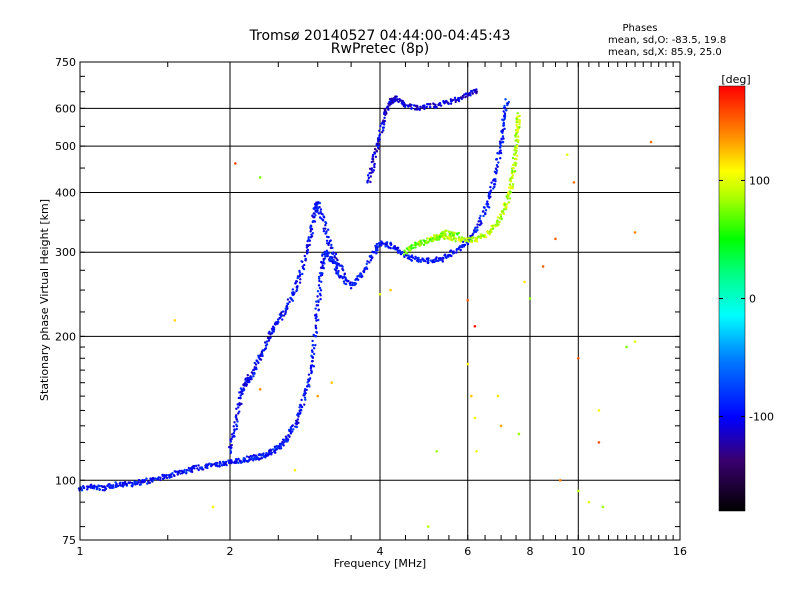  What do you see at coordinates (639, 28) in the screenshot?
I see `phases-legend-title: Phases` at bounding box center [639, 28].